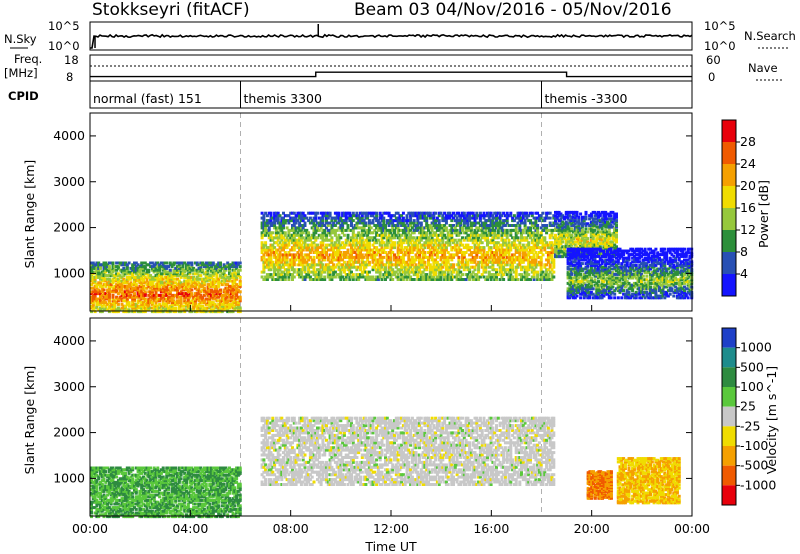 The height and width of the screenshot is (554, 800). What do you see at coordinates (69, 77) in the screenshot?
I see `freq-tick-low: 8` at bounding box center [69, 77].